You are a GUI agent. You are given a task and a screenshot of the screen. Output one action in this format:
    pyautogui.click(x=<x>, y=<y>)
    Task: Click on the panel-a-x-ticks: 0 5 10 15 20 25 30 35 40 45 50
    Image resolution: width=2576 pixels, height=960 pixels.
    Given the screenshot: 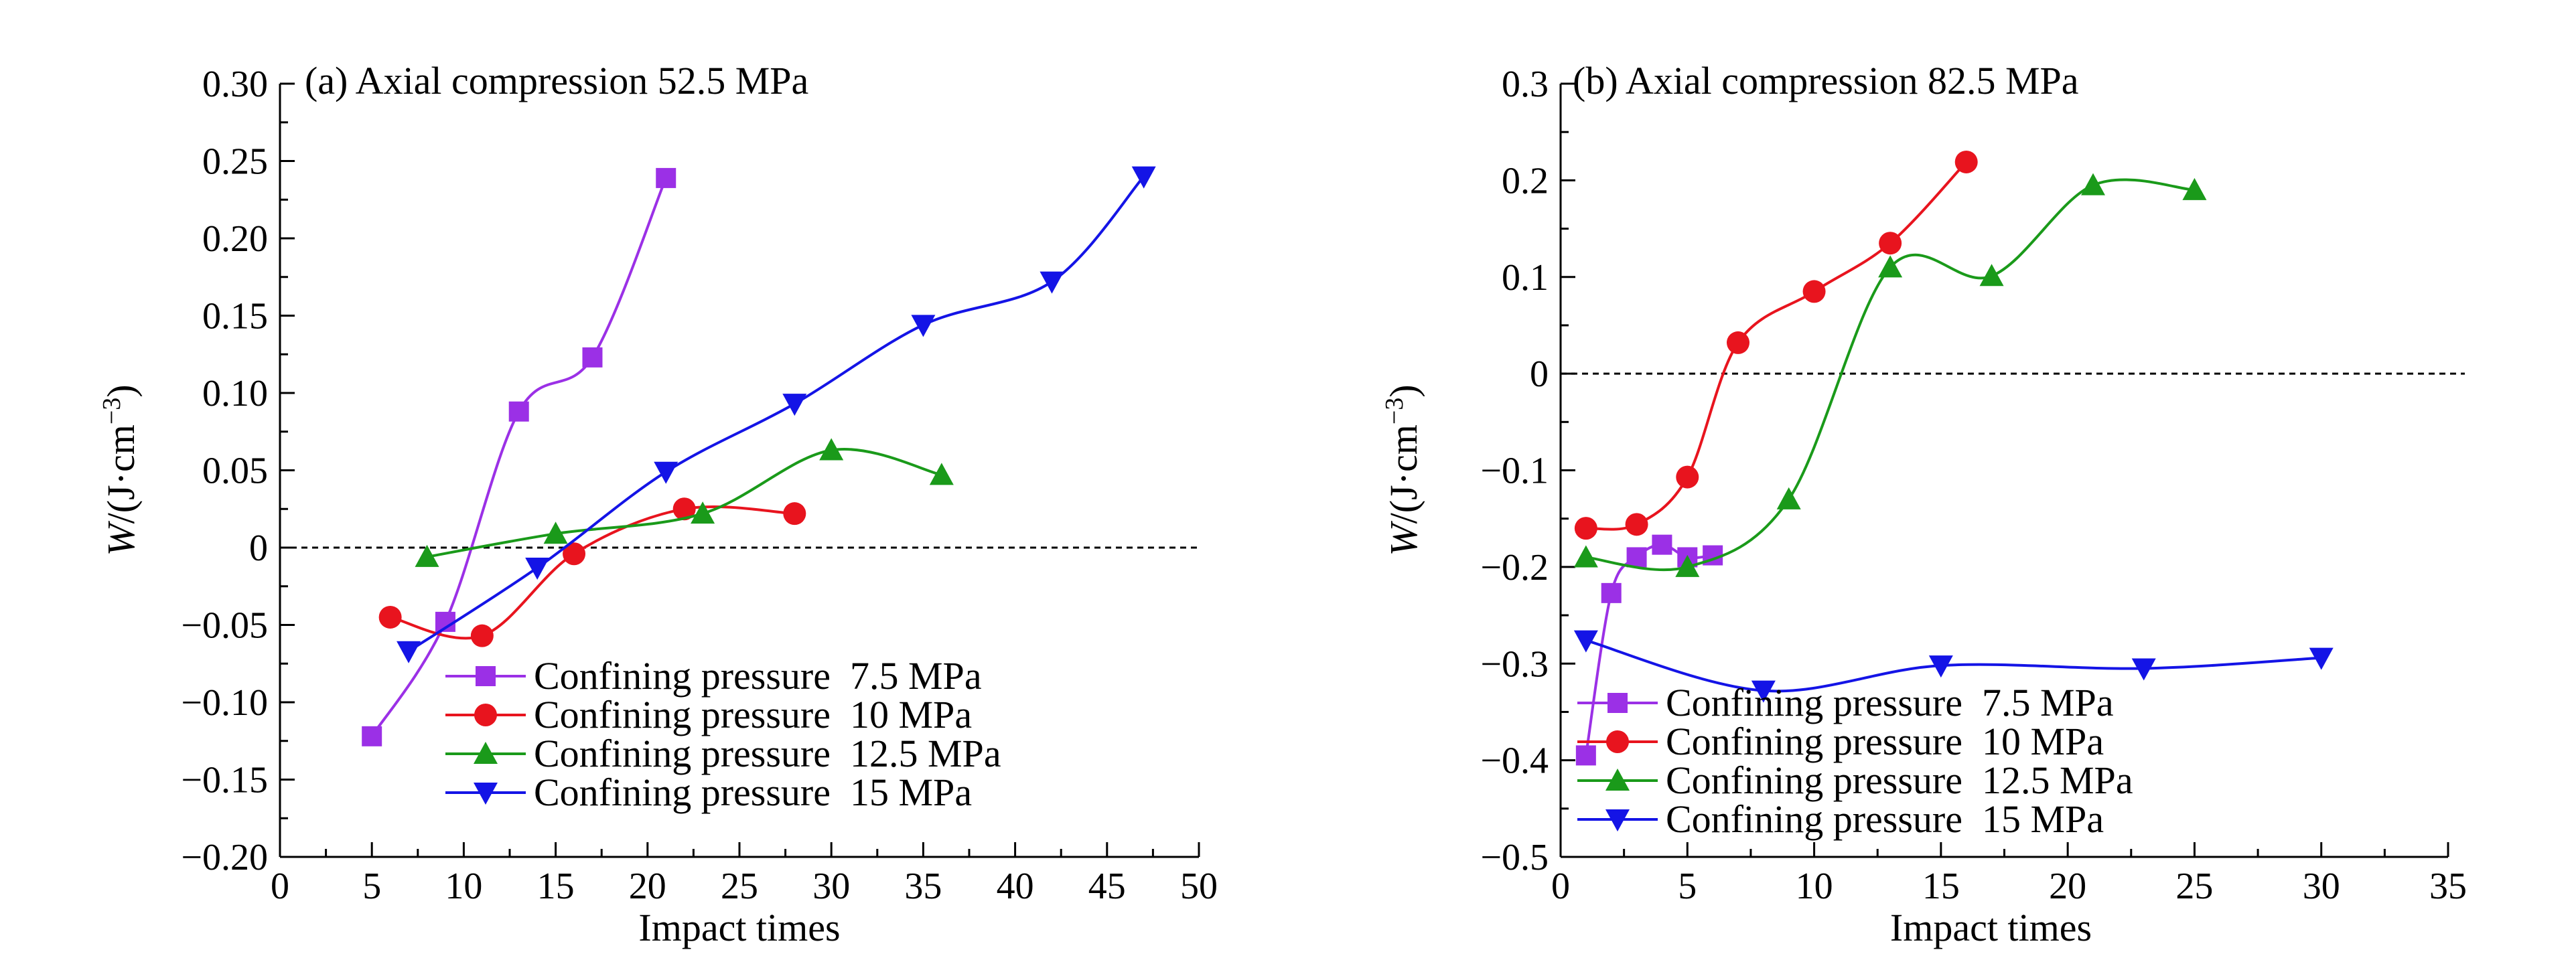 What is the action you would take?
    pyautogui.click(x=744, y=874)
    